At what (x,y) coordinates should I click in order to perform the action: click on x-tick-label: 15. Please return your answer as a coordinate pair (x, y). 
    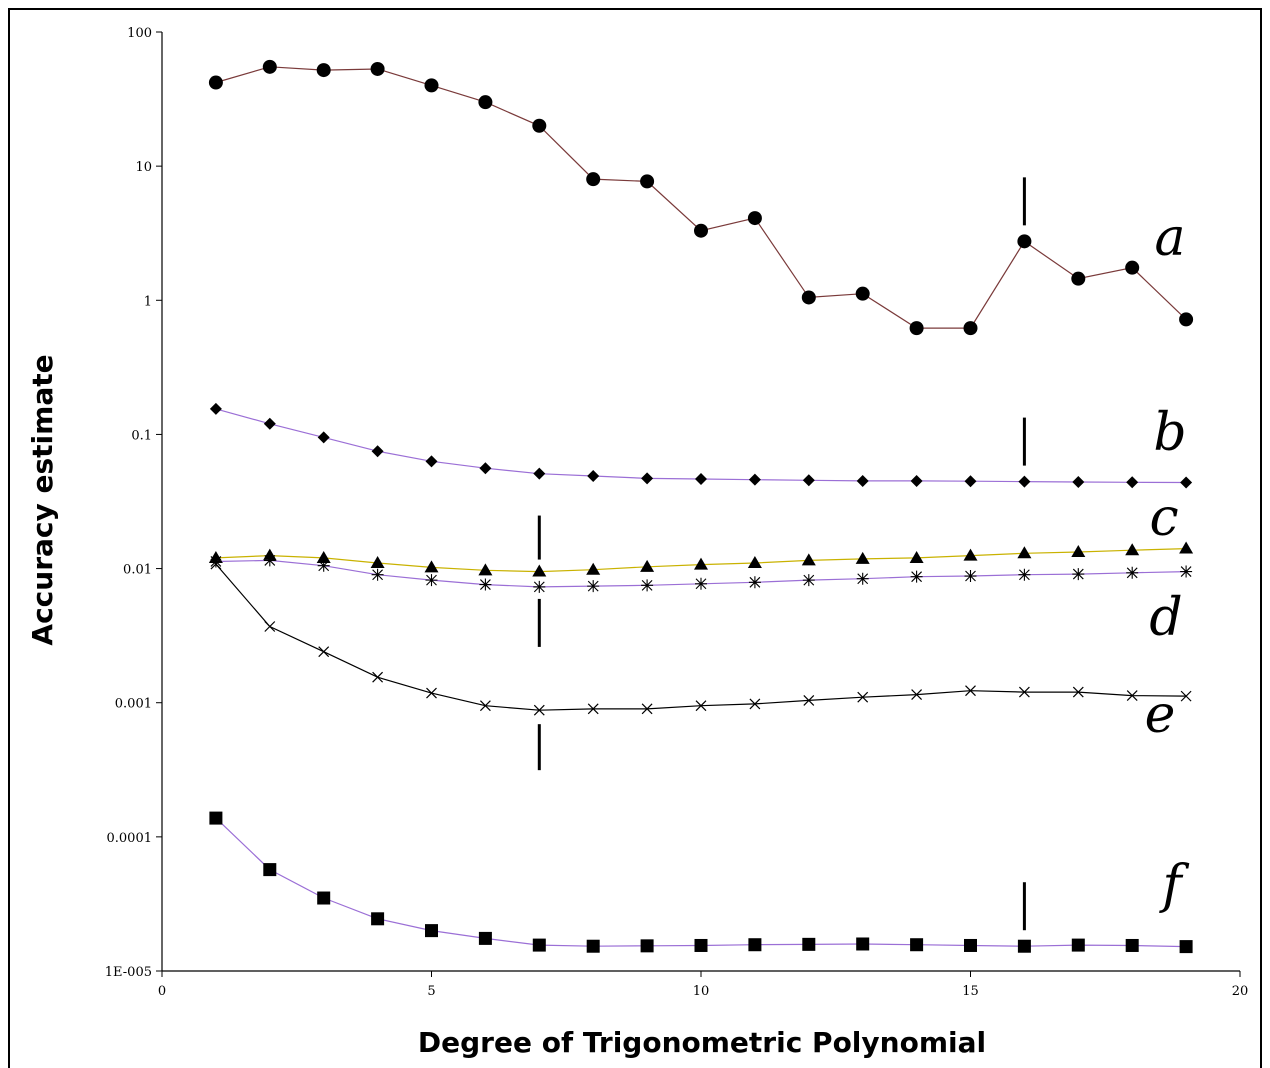
    Looking at the image, I should click on (970, 991).